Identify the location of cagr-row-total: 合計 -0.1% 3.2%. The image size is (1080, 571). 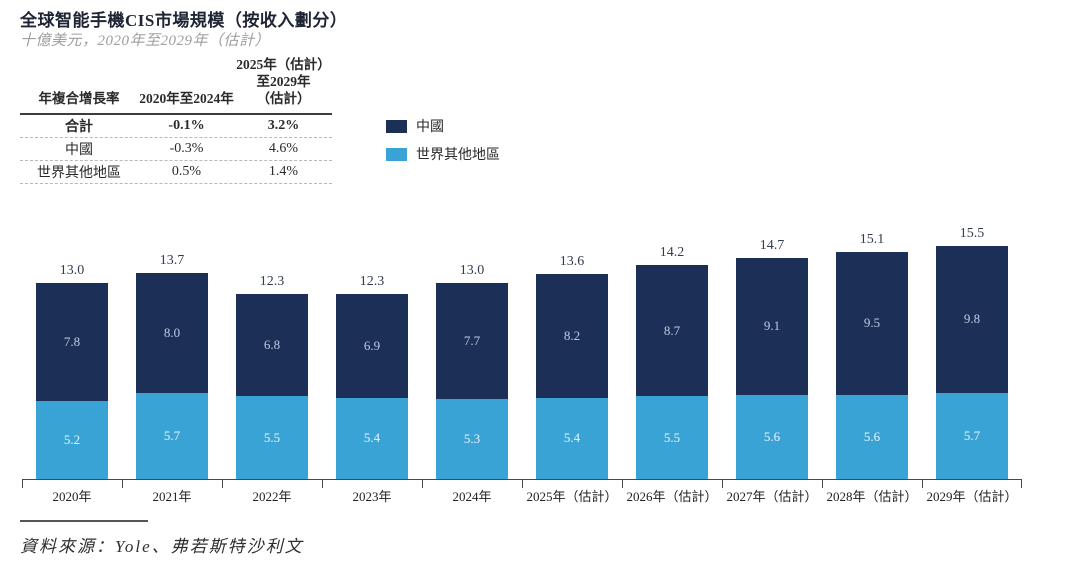
(176, 126).